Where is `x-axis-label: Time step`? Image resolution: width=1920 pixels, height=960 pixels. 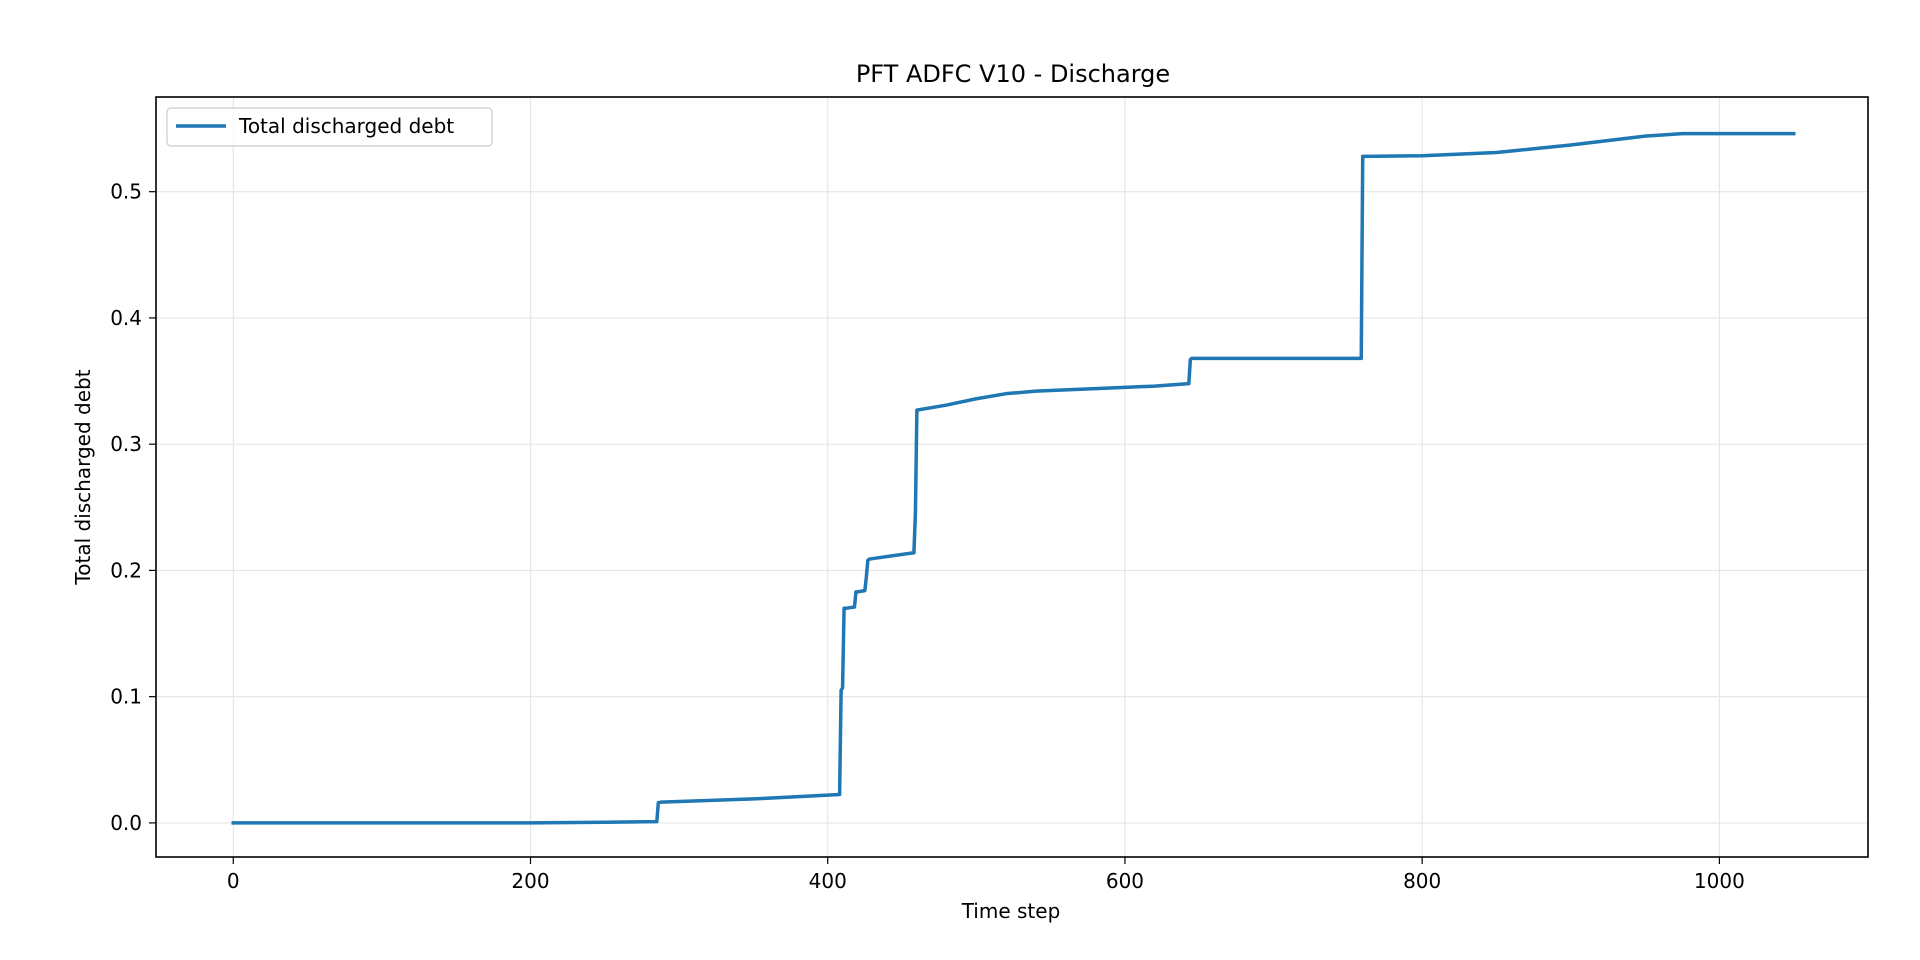
x-axis-label: Time step is located at coordinates (1011, 911).